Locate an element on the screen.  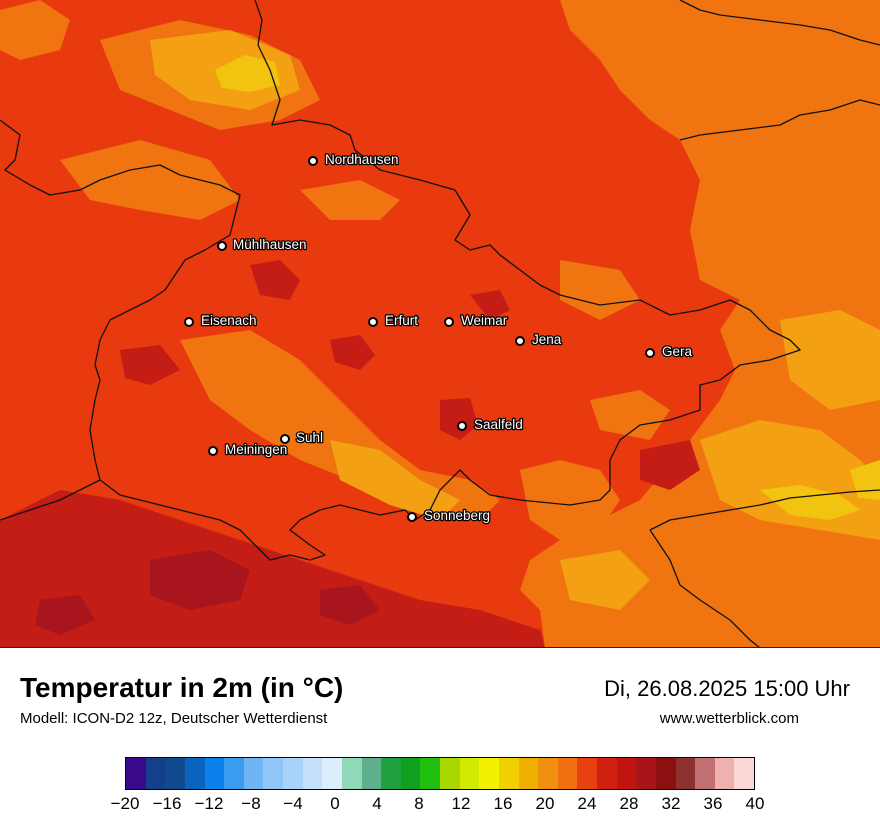
city-erfurt: Erfurt is located at coordinates (394, 320).